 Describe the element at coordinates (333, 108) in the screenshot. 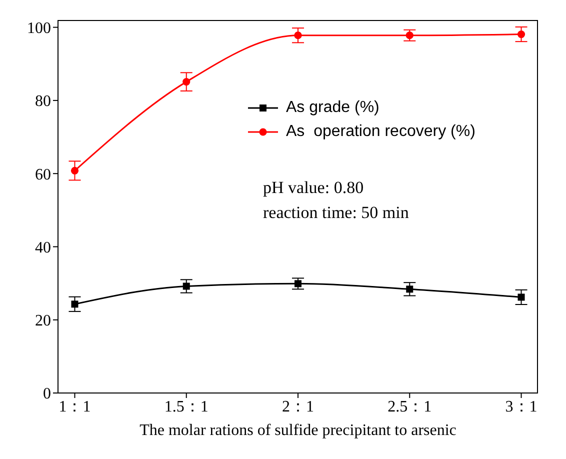

I see `legend-label: As grade (%)` at that location.